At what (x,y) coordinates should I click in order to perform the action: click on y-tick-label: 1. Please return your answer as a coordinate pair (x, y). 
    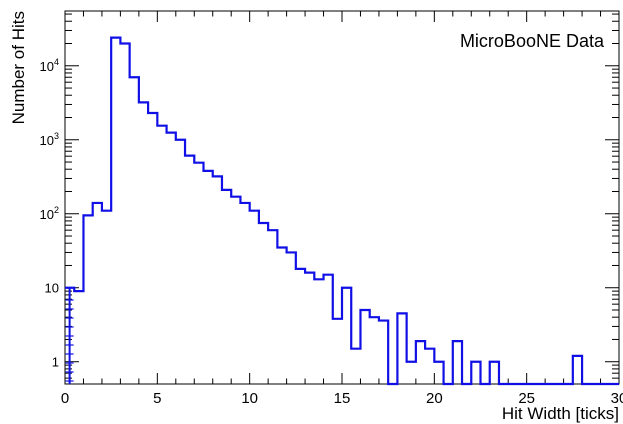
    Looking at the image, I should click on (55, 362).